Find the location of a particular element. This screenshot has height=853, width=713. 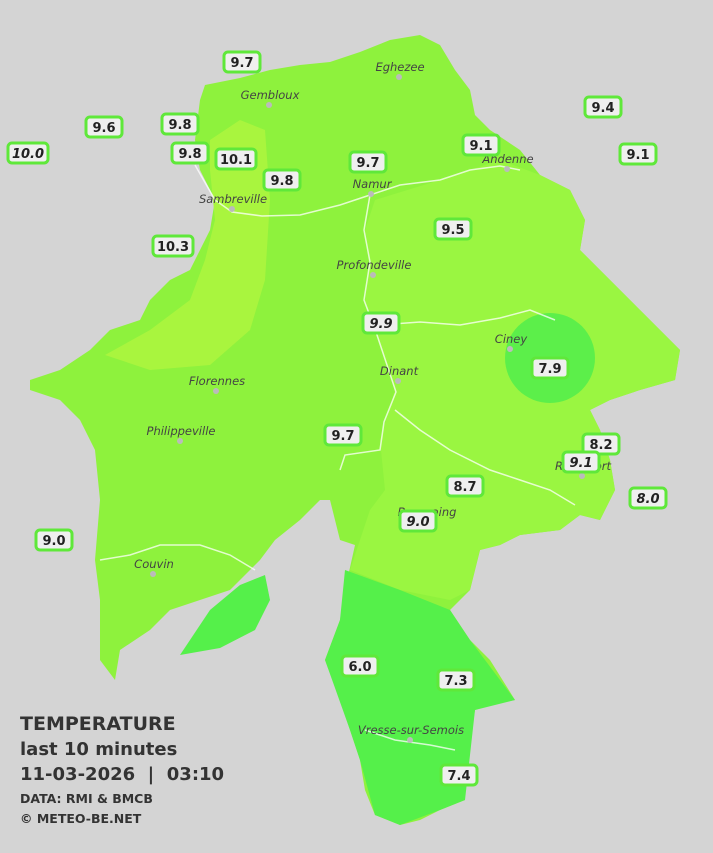

legend-datetime: 11-03-2026 | 03:10 is located at coordinates (122, 774).